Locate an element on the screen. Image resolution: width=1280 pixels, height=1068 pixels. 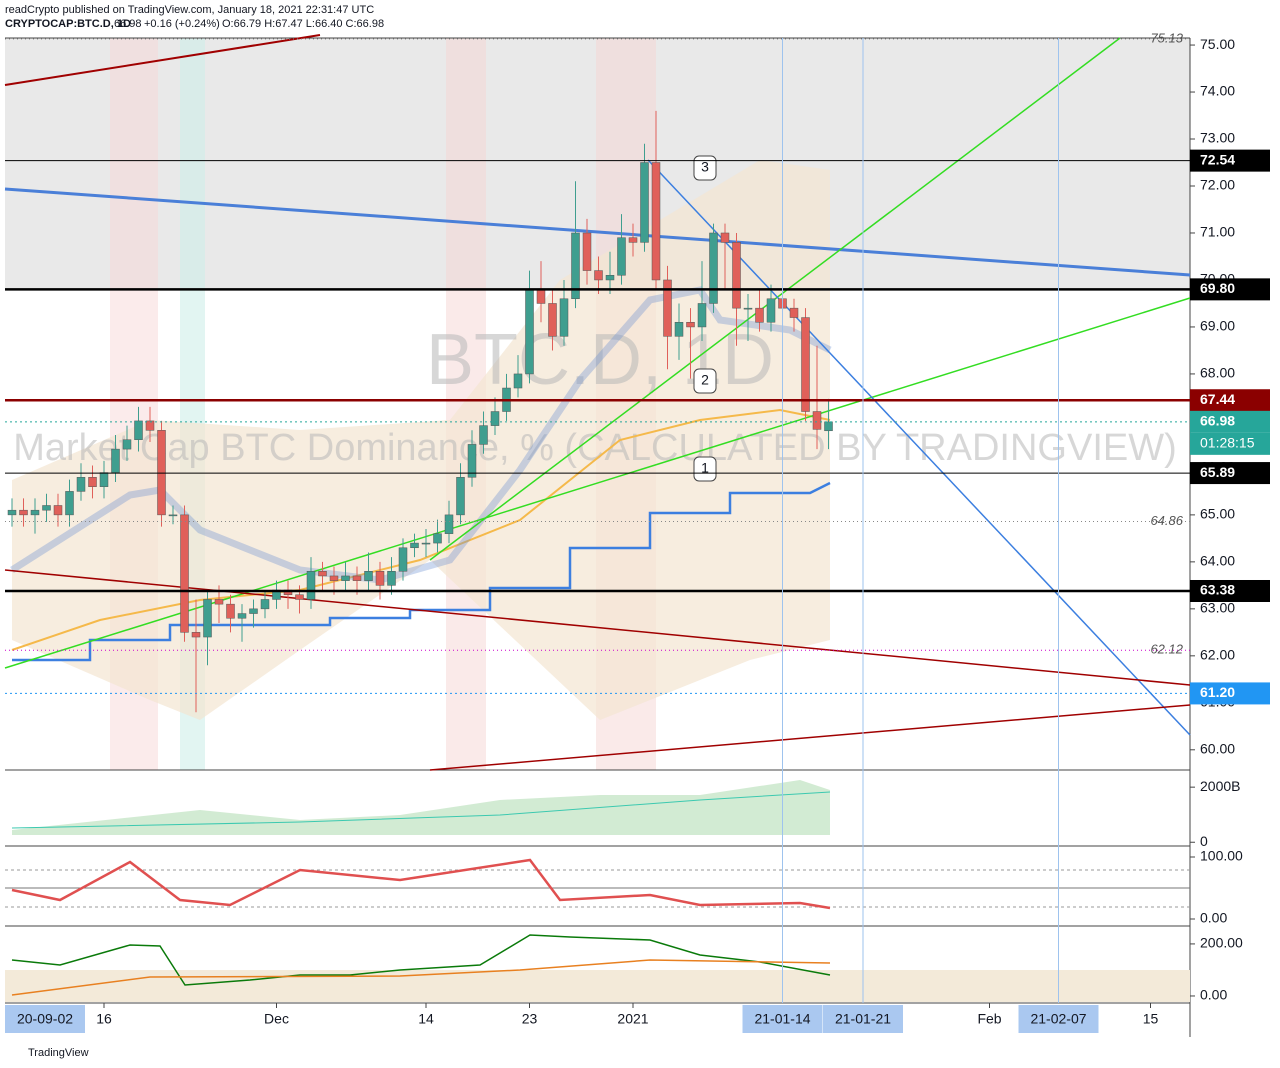
pane-tick-label: 0 is located at coordinates (1204, 841).